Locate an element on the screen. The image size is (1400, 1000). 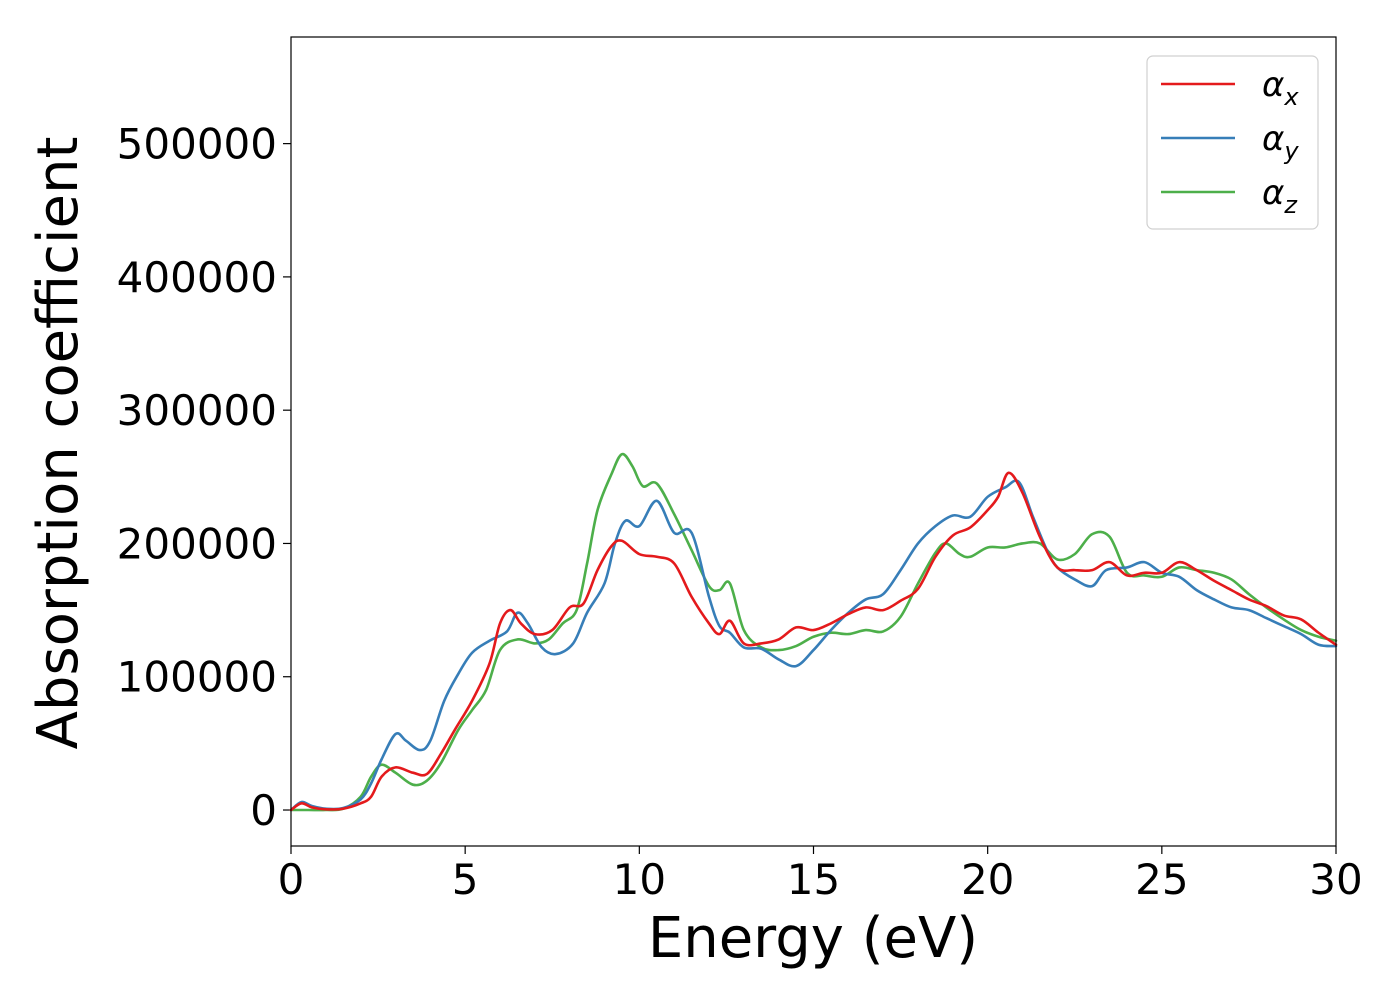
legend-box is located at coordinates (1232, 142).